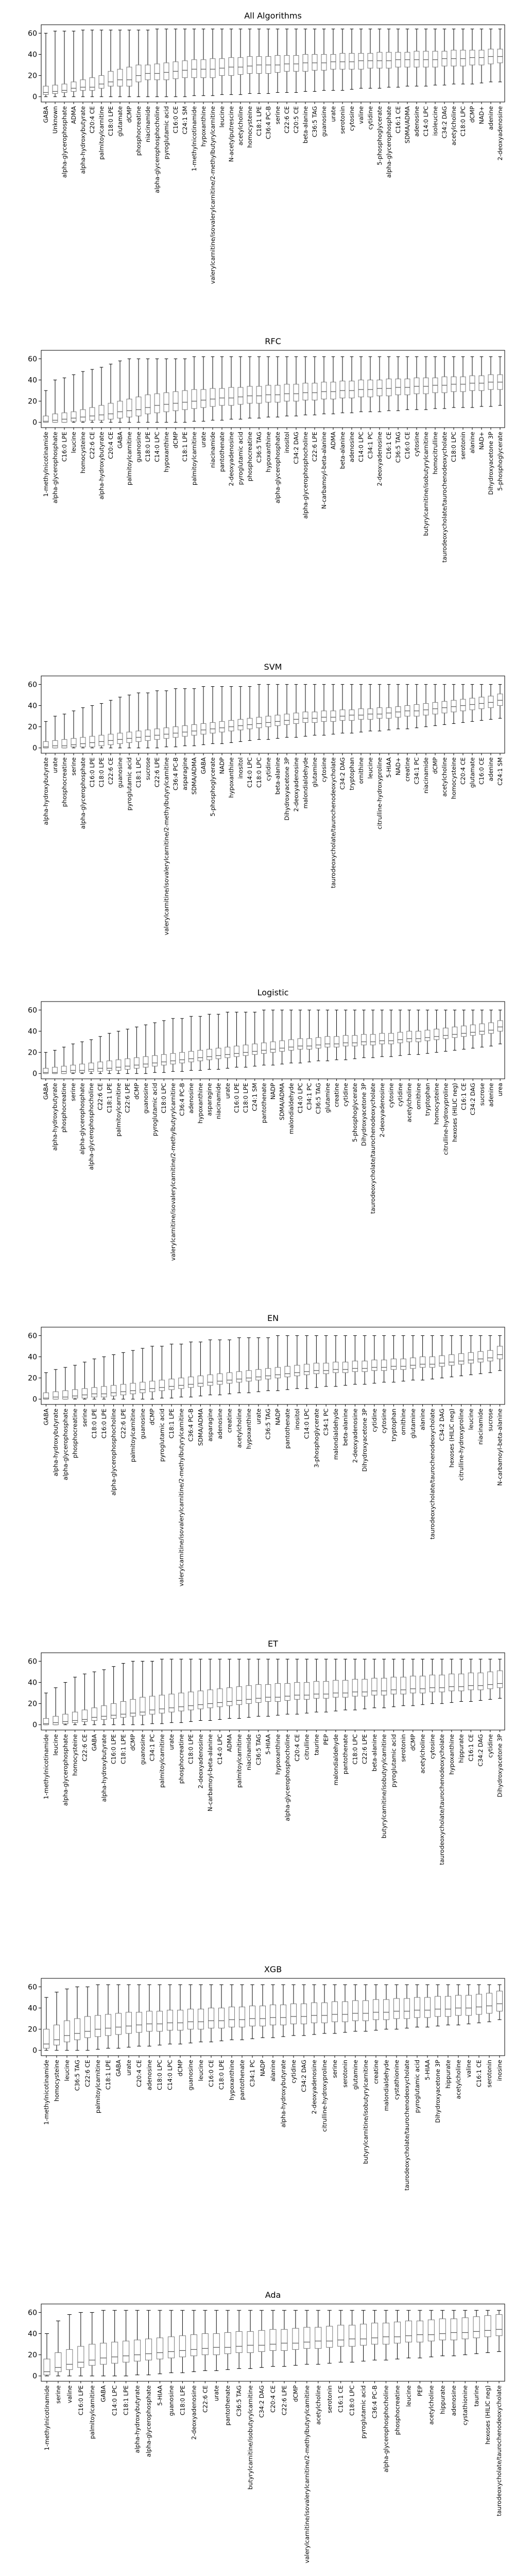 This screenshot has height=2576, width=515. Describe the element at coordinates (388, 767) in the screenshot. I see `x-tick-label: 5-HIAA` at that location.